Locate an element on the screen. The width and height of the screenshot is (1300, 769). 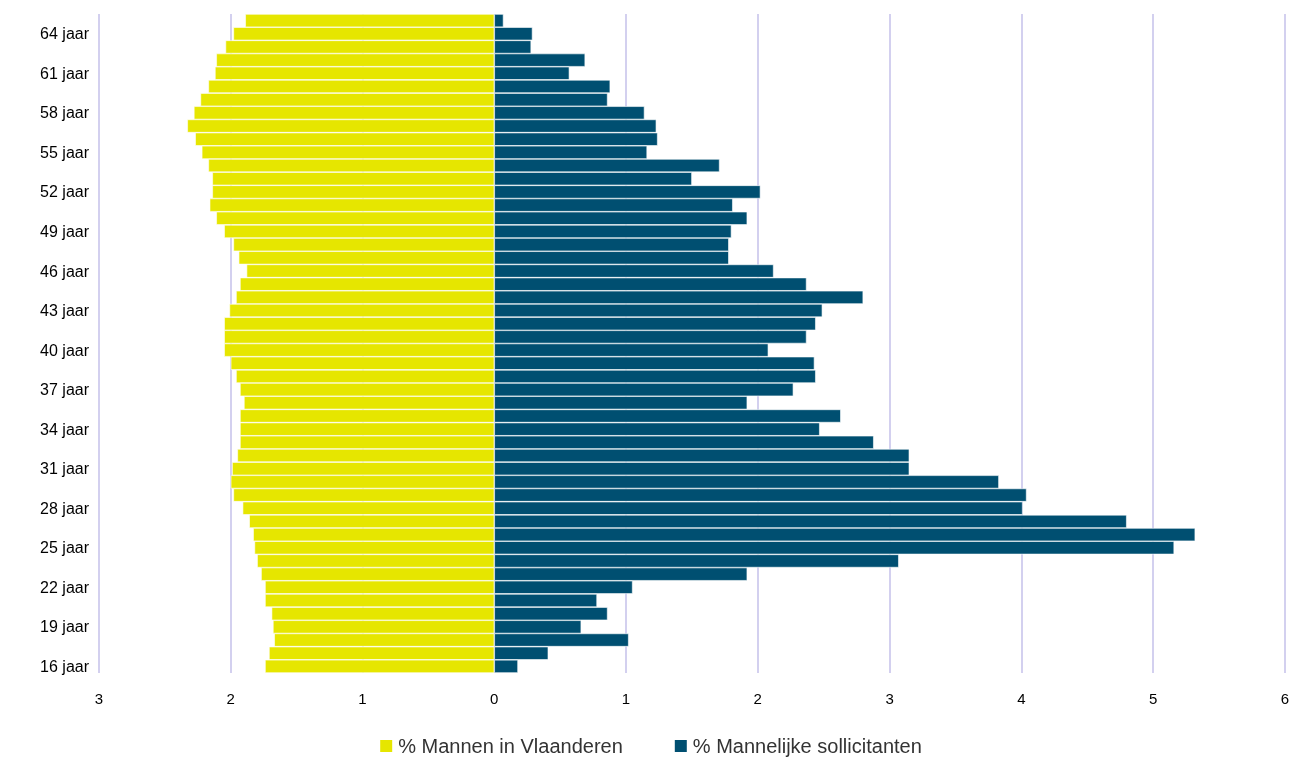
y-tick-label: 43 jaar is located at coordinates (65, 311).